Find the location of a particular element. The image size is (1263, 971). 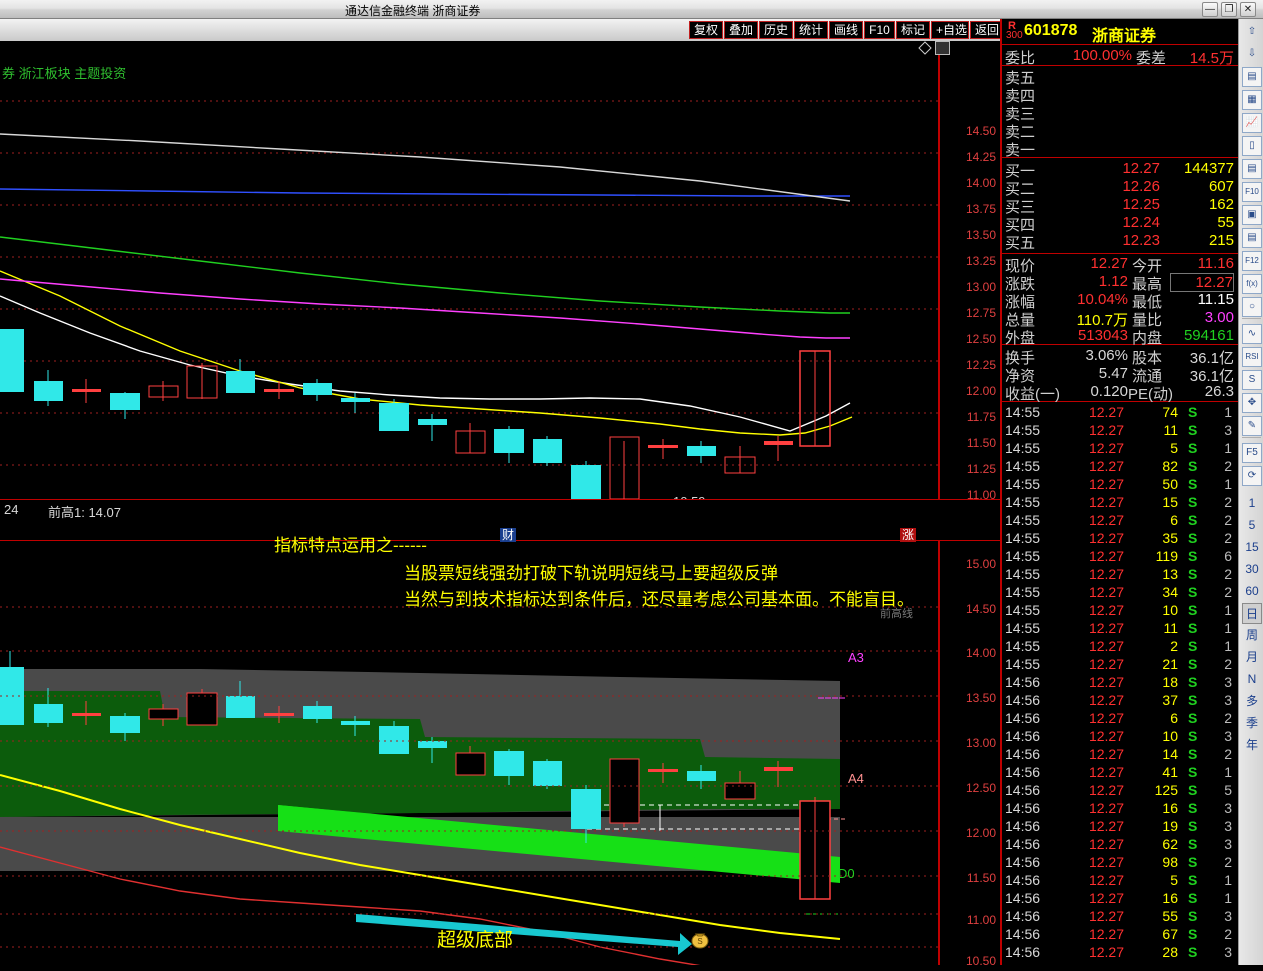

toolbar-huaxian-button: 画线 is located at coordinates (846, 30).